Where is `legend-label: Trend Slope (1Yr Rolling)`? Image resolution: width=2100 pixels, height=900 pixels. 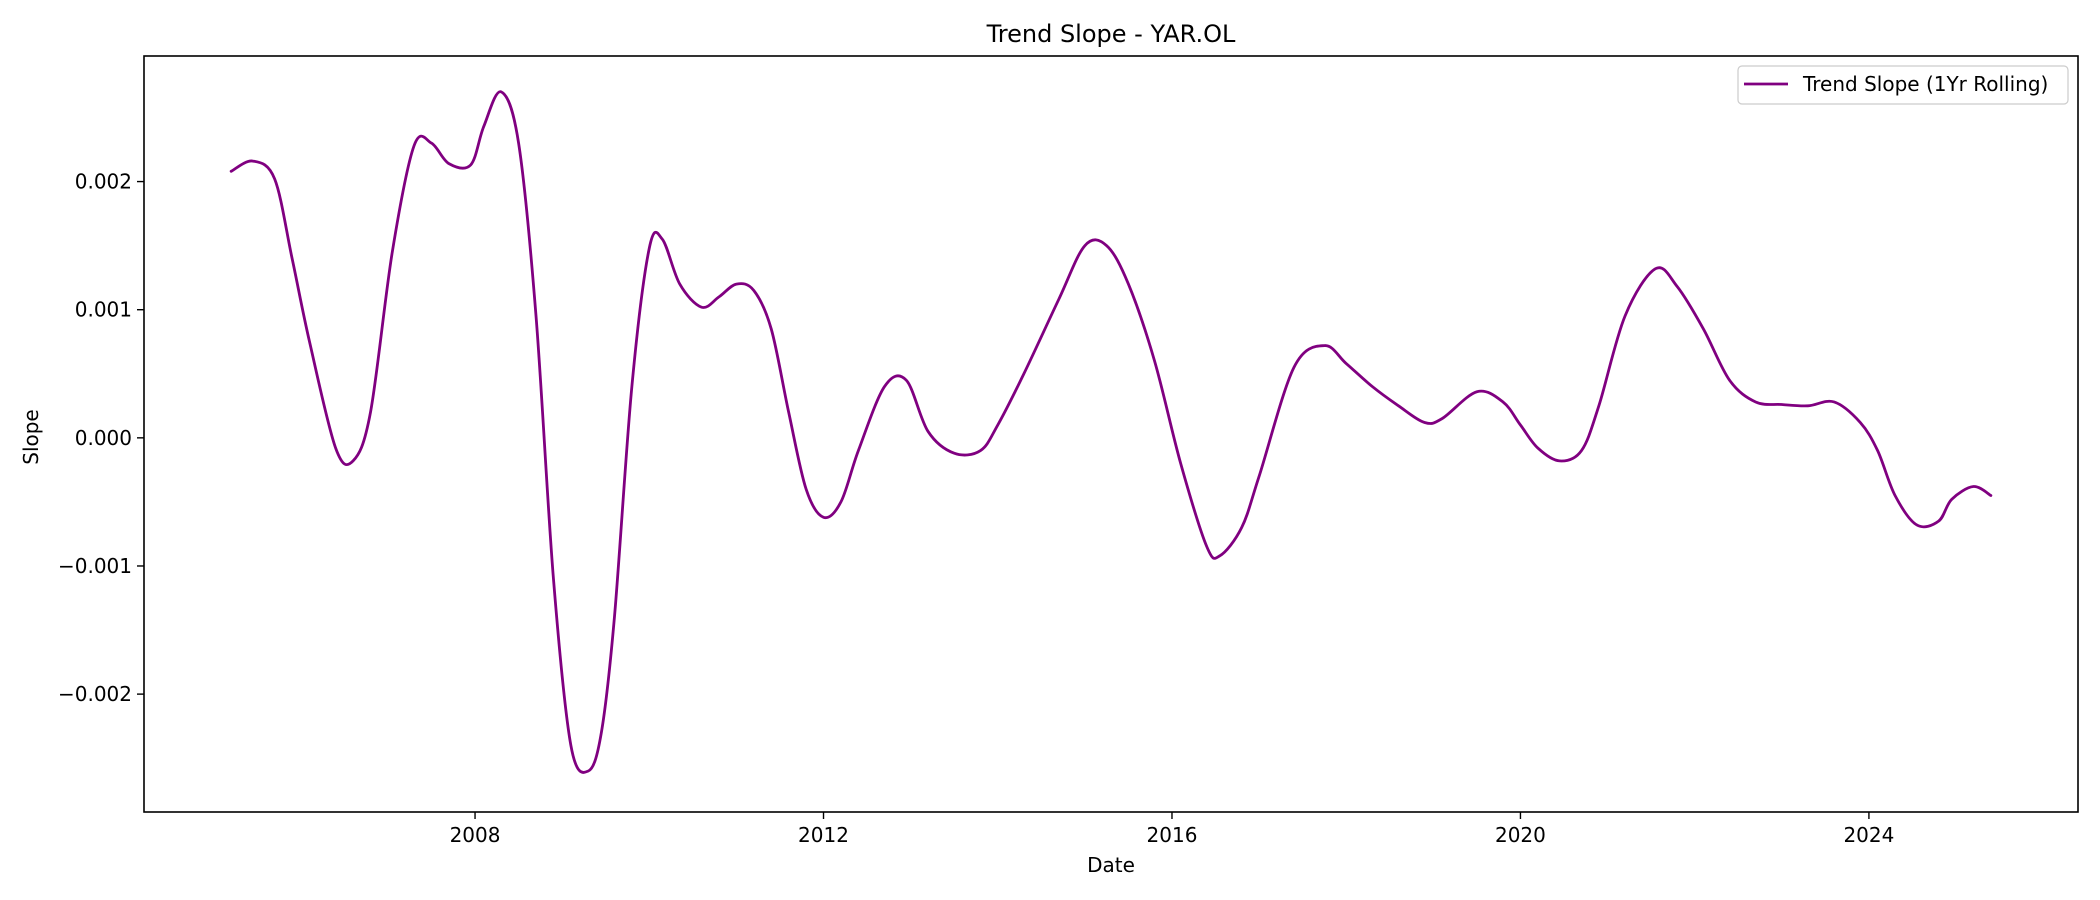
legend-label: Trend Slope (1Yr Rolling) is located at coordinates (1925, 84).